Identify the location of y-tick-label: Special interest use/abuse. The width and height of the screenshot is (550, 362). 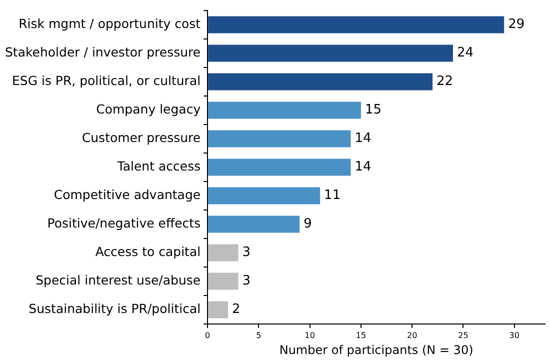
(118, 280).